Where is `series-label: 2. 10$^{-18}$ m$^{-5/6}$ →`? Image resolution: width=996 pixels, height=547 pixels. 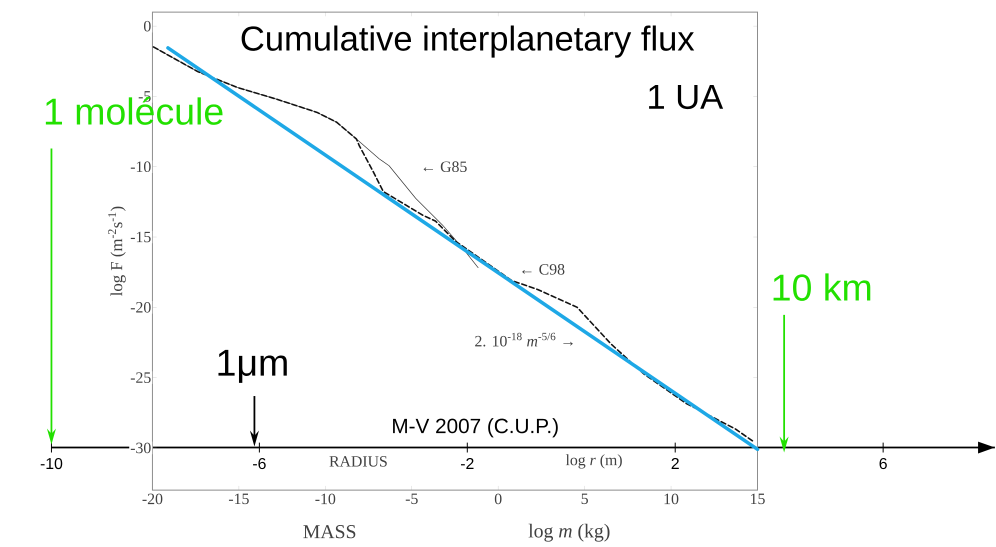
series-label: 2. 10$^{-18}$ m$^{-5/6}$ → is located at coordinates (524, 340).